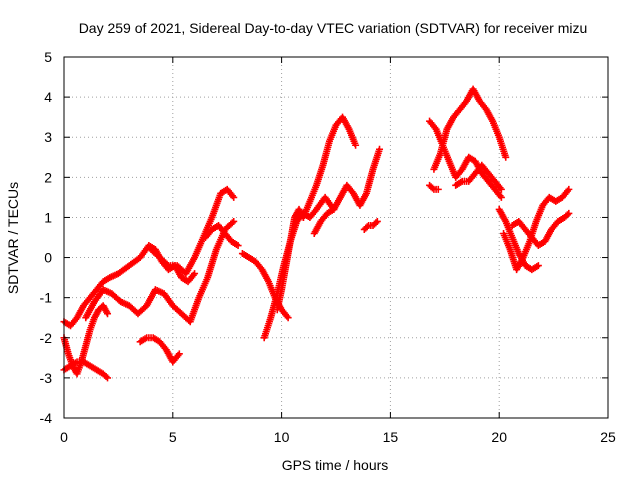 Image resolution: width=640 pixels, height=480 pixels. I want to click on y-tick-label: 2, so click(48, 177).